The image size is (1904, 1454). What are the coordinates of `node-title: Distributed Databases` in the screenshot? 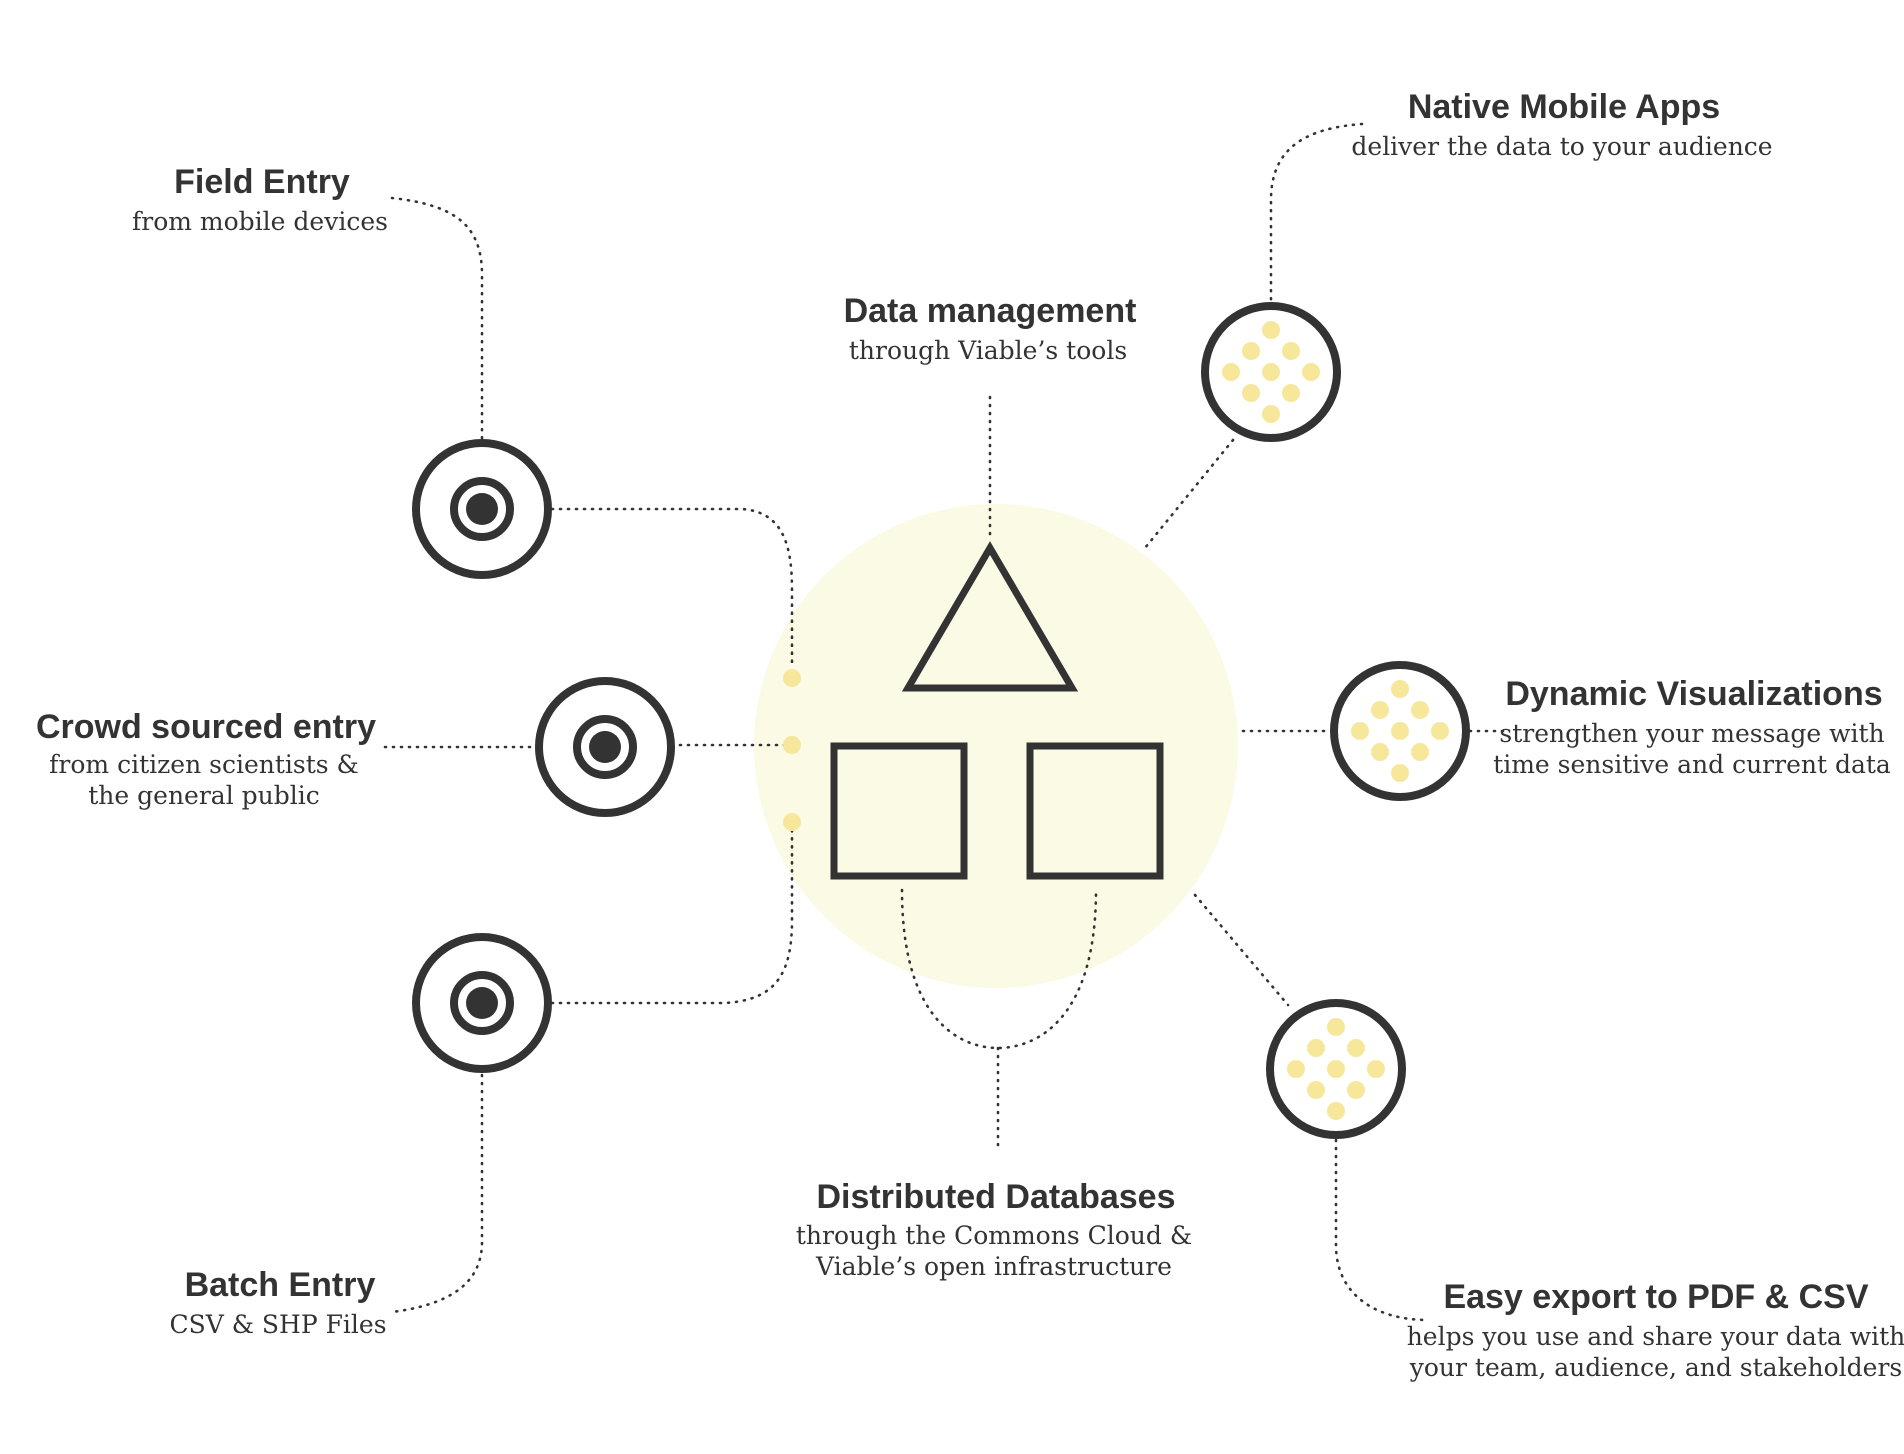 It's located at (996, 1197).